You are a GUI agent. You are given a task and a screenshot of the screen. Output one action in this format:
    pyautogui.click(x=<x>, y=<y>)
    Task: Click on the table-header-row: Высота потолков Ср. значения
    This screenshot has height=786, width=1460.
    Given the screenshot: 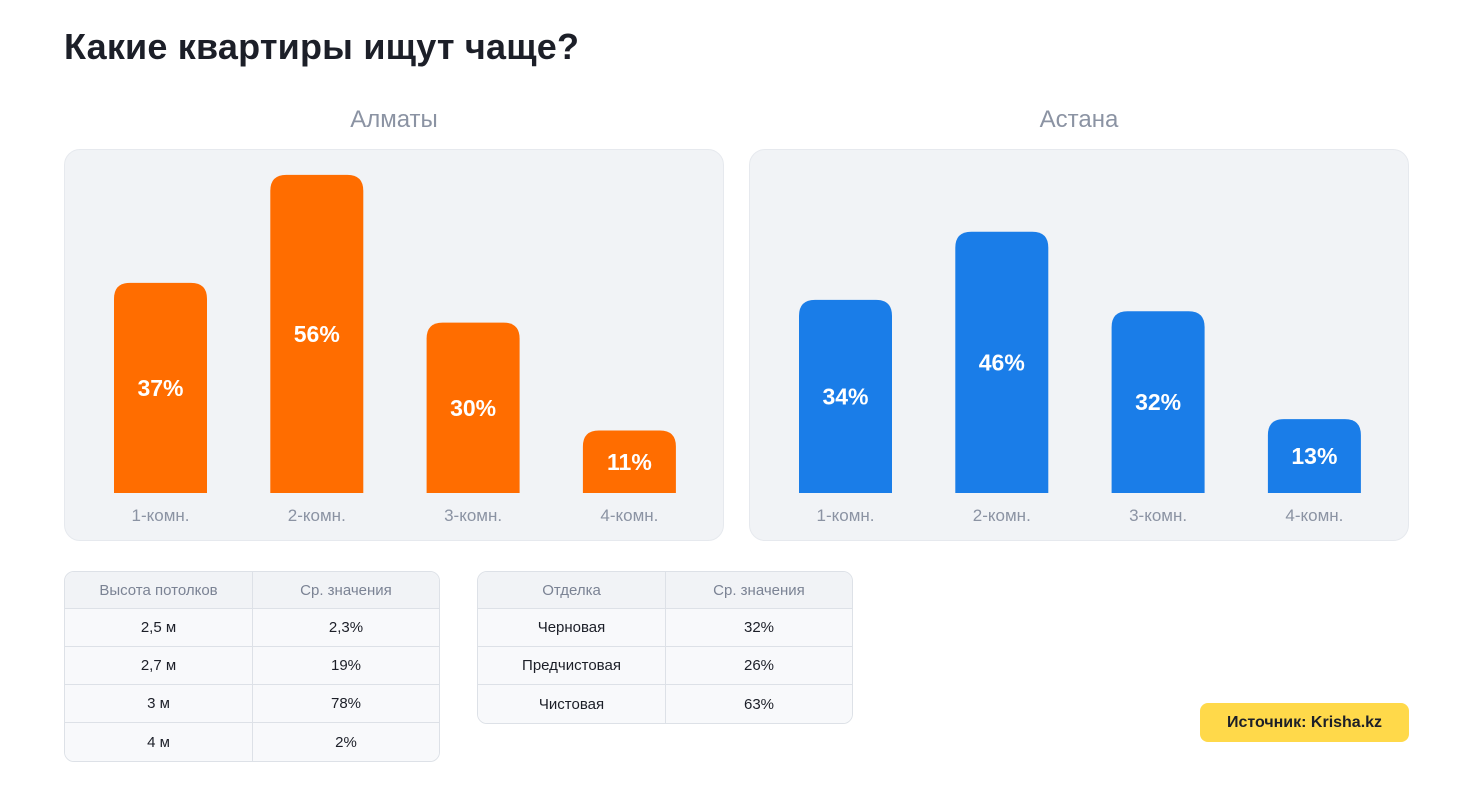 What is the action you would take?
    pyautogui.click(x=252, y=590)
    